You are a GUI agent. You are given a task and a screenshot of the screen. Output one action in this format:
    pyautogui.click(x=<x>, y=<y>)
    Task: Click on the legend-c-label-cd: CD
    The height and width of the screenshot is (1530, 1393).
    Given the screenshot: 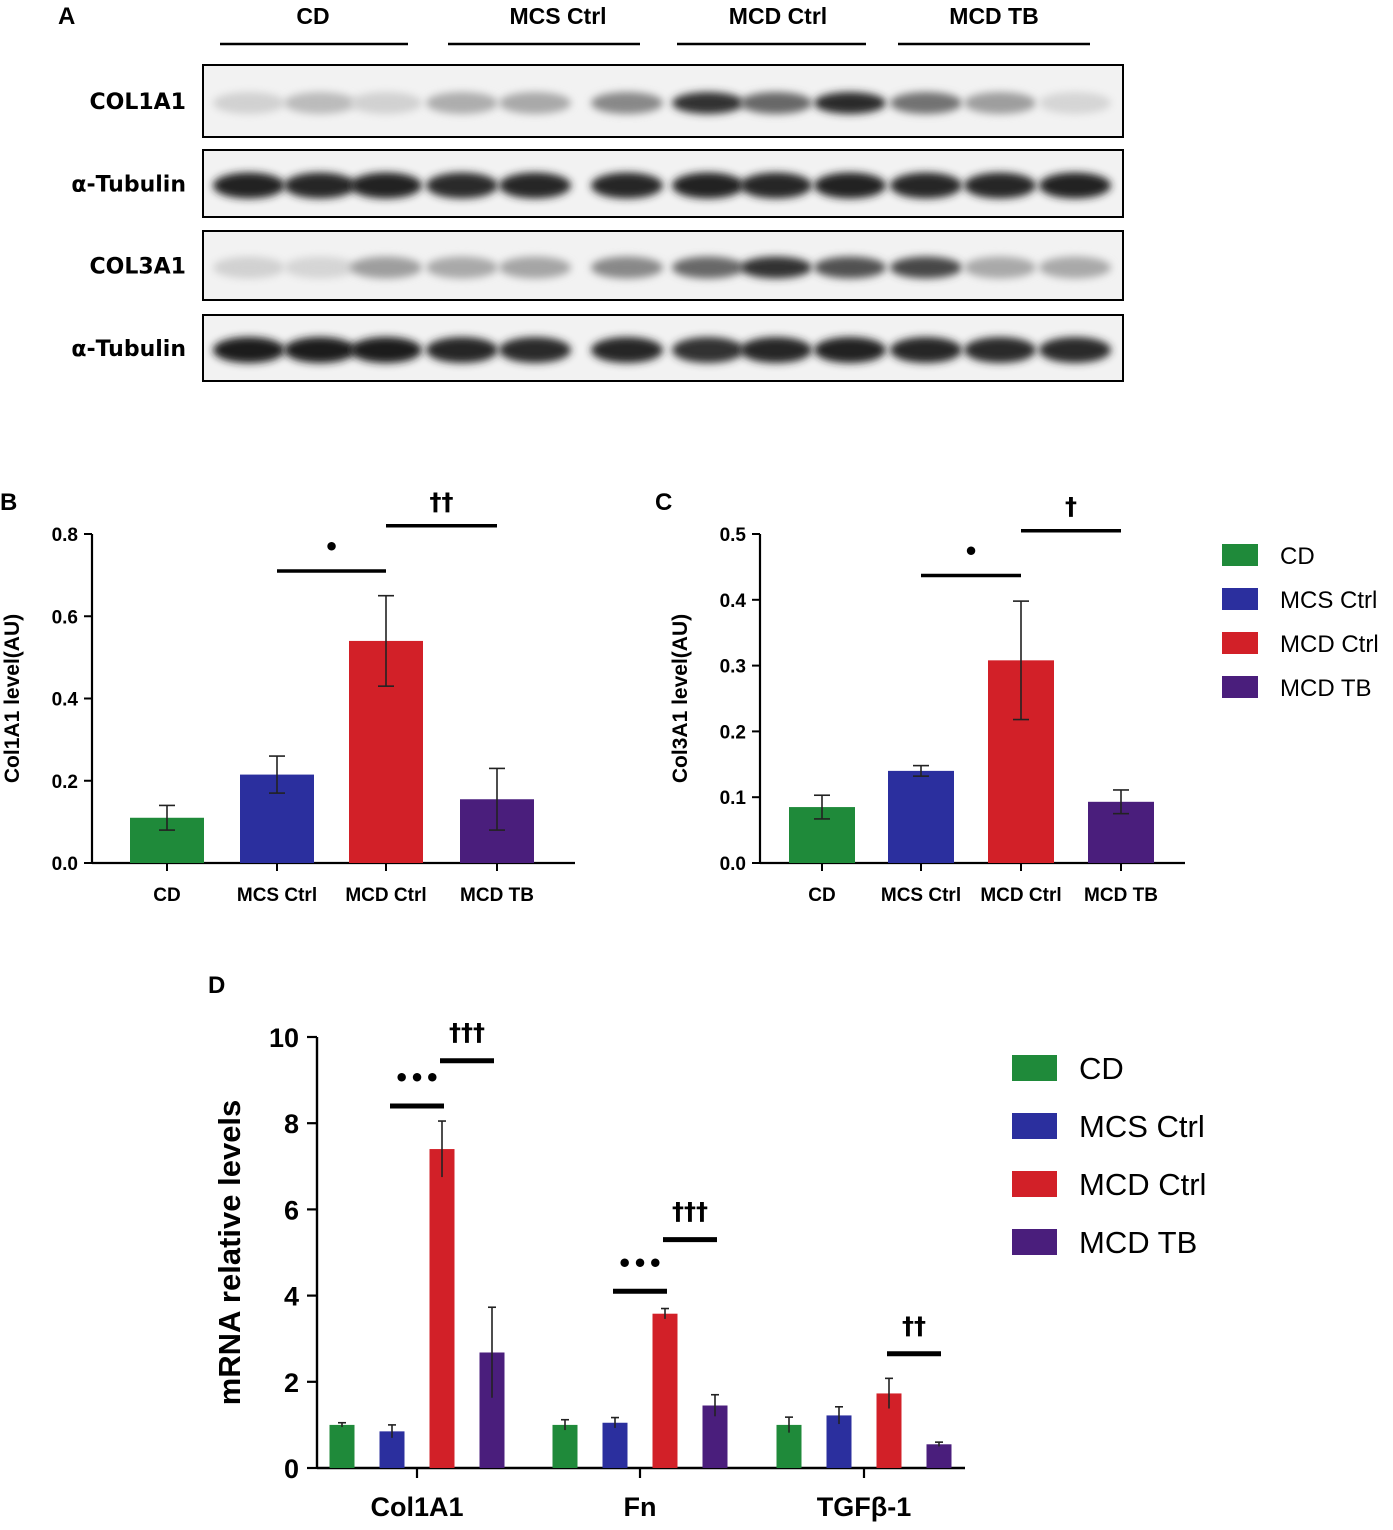 What is the action you would take?
    pyautogui.click(x=1297, y=556)
    